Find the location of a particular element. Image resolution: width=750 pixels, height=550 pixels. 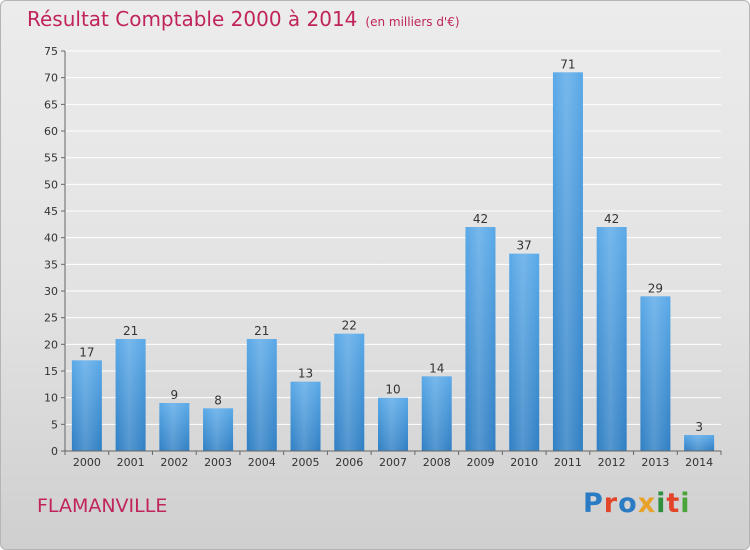

x-tick-label: 2006 is located at coordinates (349, 462).